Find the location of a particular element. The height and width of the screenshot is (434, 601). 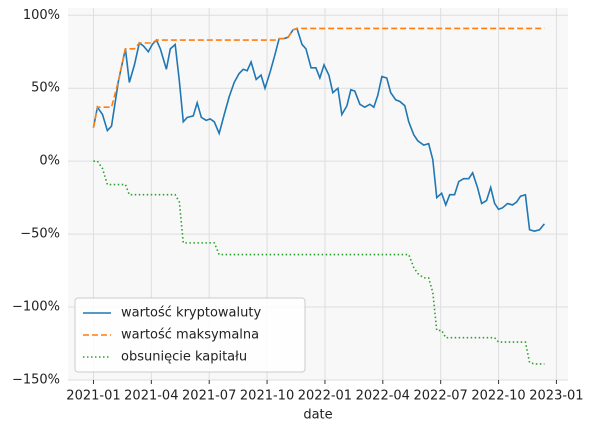

y-tick-label: −100% is located at coordinates (36, 307).